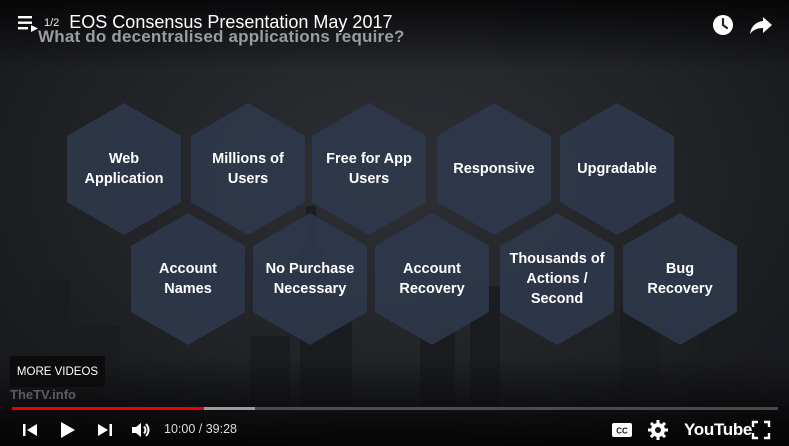  I want to click on hexagon-free-for-app-users: Free for App Users, so click(369, 169).